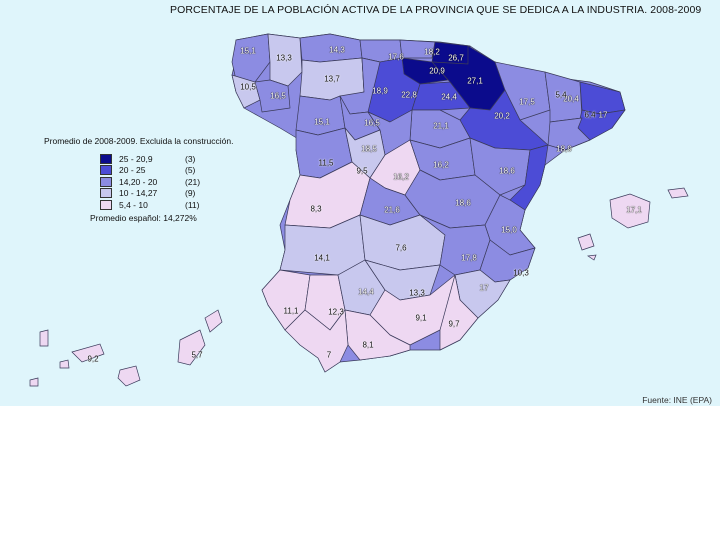 The height and width of the screenshot is (540, 720). I want to click on province-value-label: 17,5, so click(527, 102).